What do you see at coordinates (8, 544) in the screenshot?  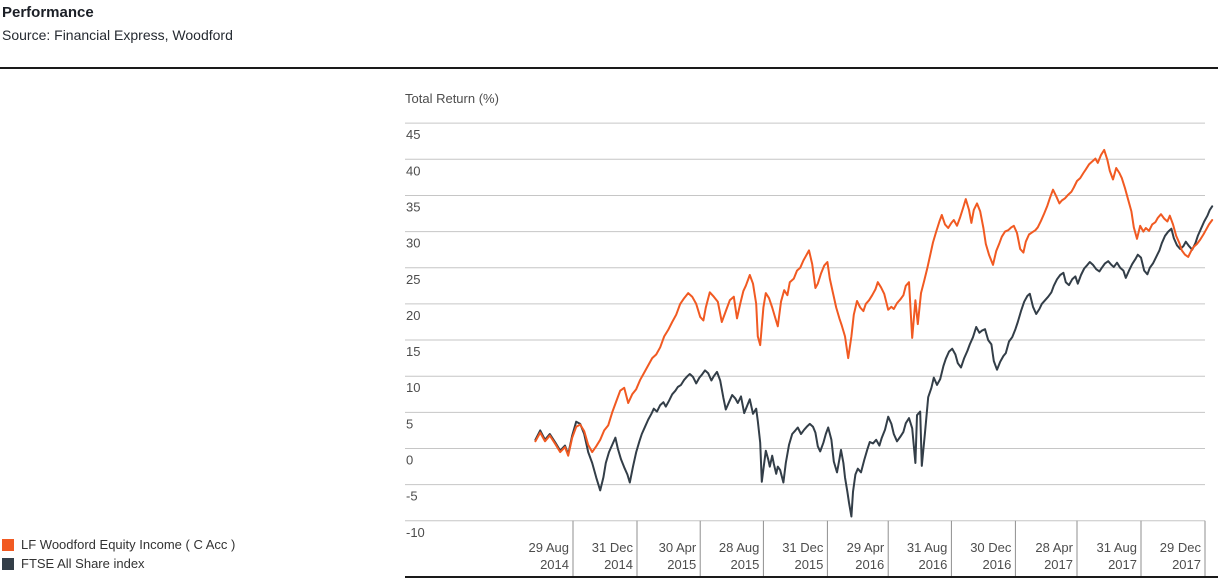 I see `woodford-series-swatch` at bounding box center [8, 544].